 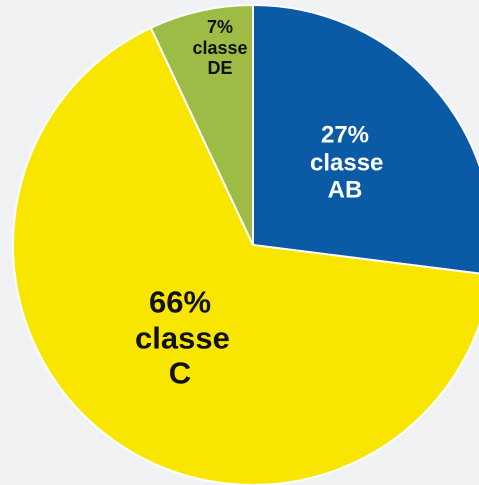 What do you see at coordinates (180, 302) in the screenshot?
I see `value-label: 66%` at bounding box center [180, 302].